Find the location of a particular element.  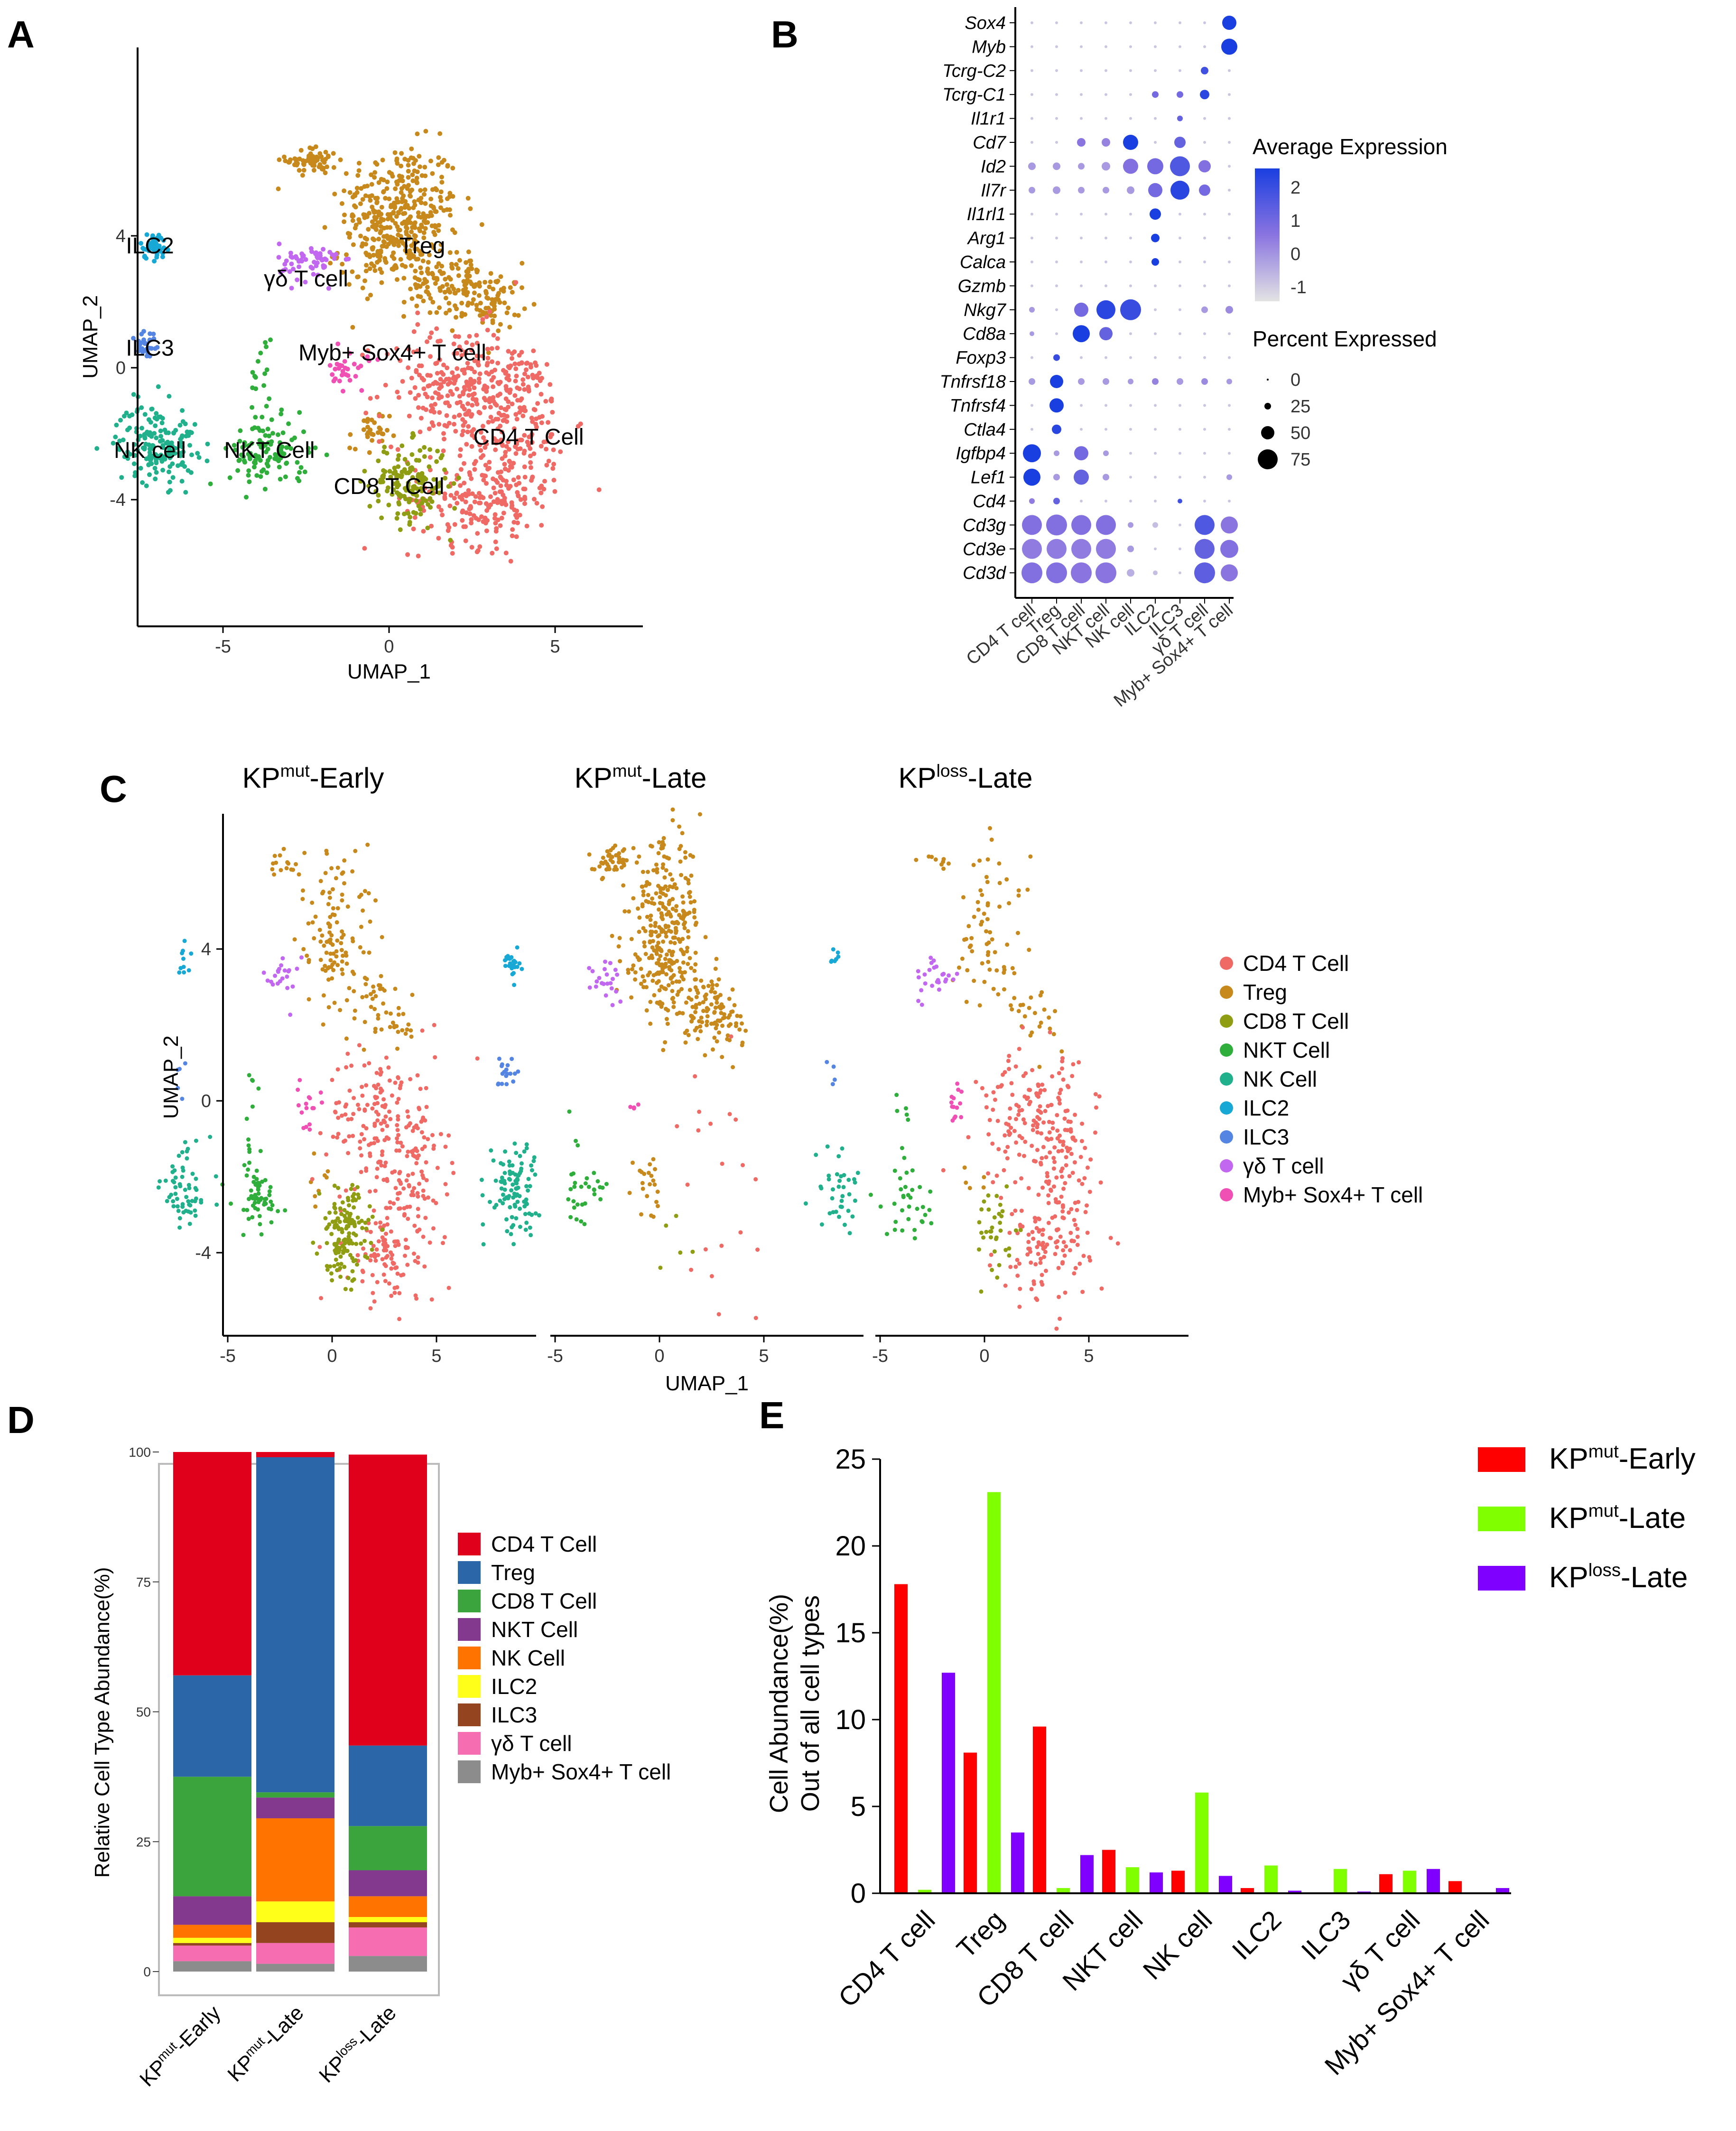

bar is located at coordinates (1132, 1880).